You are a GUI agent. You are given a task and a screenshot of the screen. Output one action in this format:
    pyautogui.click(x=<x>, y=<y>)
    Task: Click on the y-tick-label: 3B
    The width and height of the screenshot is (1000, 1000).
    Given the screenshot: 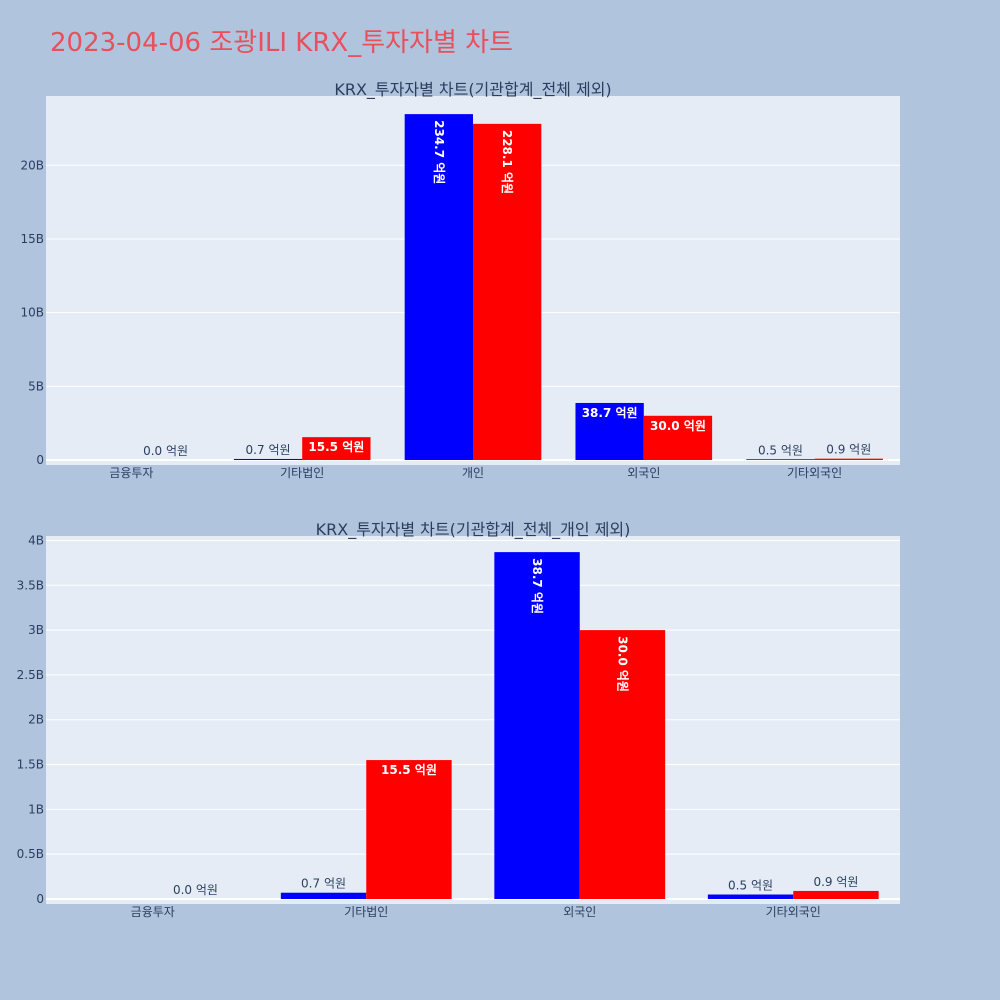 What is the action you would take?
    pyautogui.click(x=36, y=630)
    